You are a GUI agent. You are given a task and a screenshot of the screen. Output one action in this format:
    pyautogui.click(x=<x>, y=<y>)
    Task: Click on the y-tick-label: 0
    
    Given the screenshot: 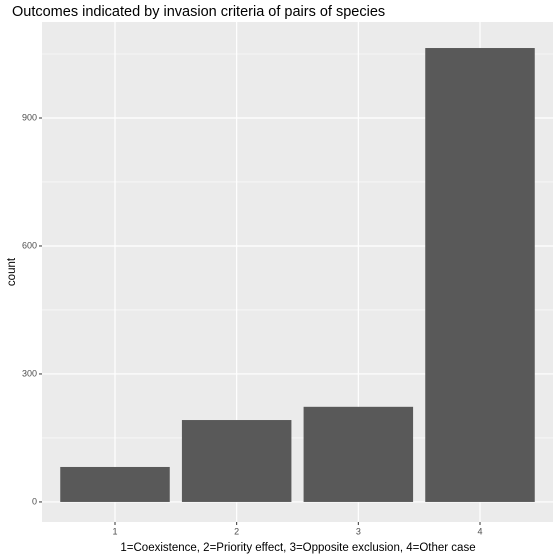 What is the action you would take?
    pyautogui.click(x=34, y=501)
    